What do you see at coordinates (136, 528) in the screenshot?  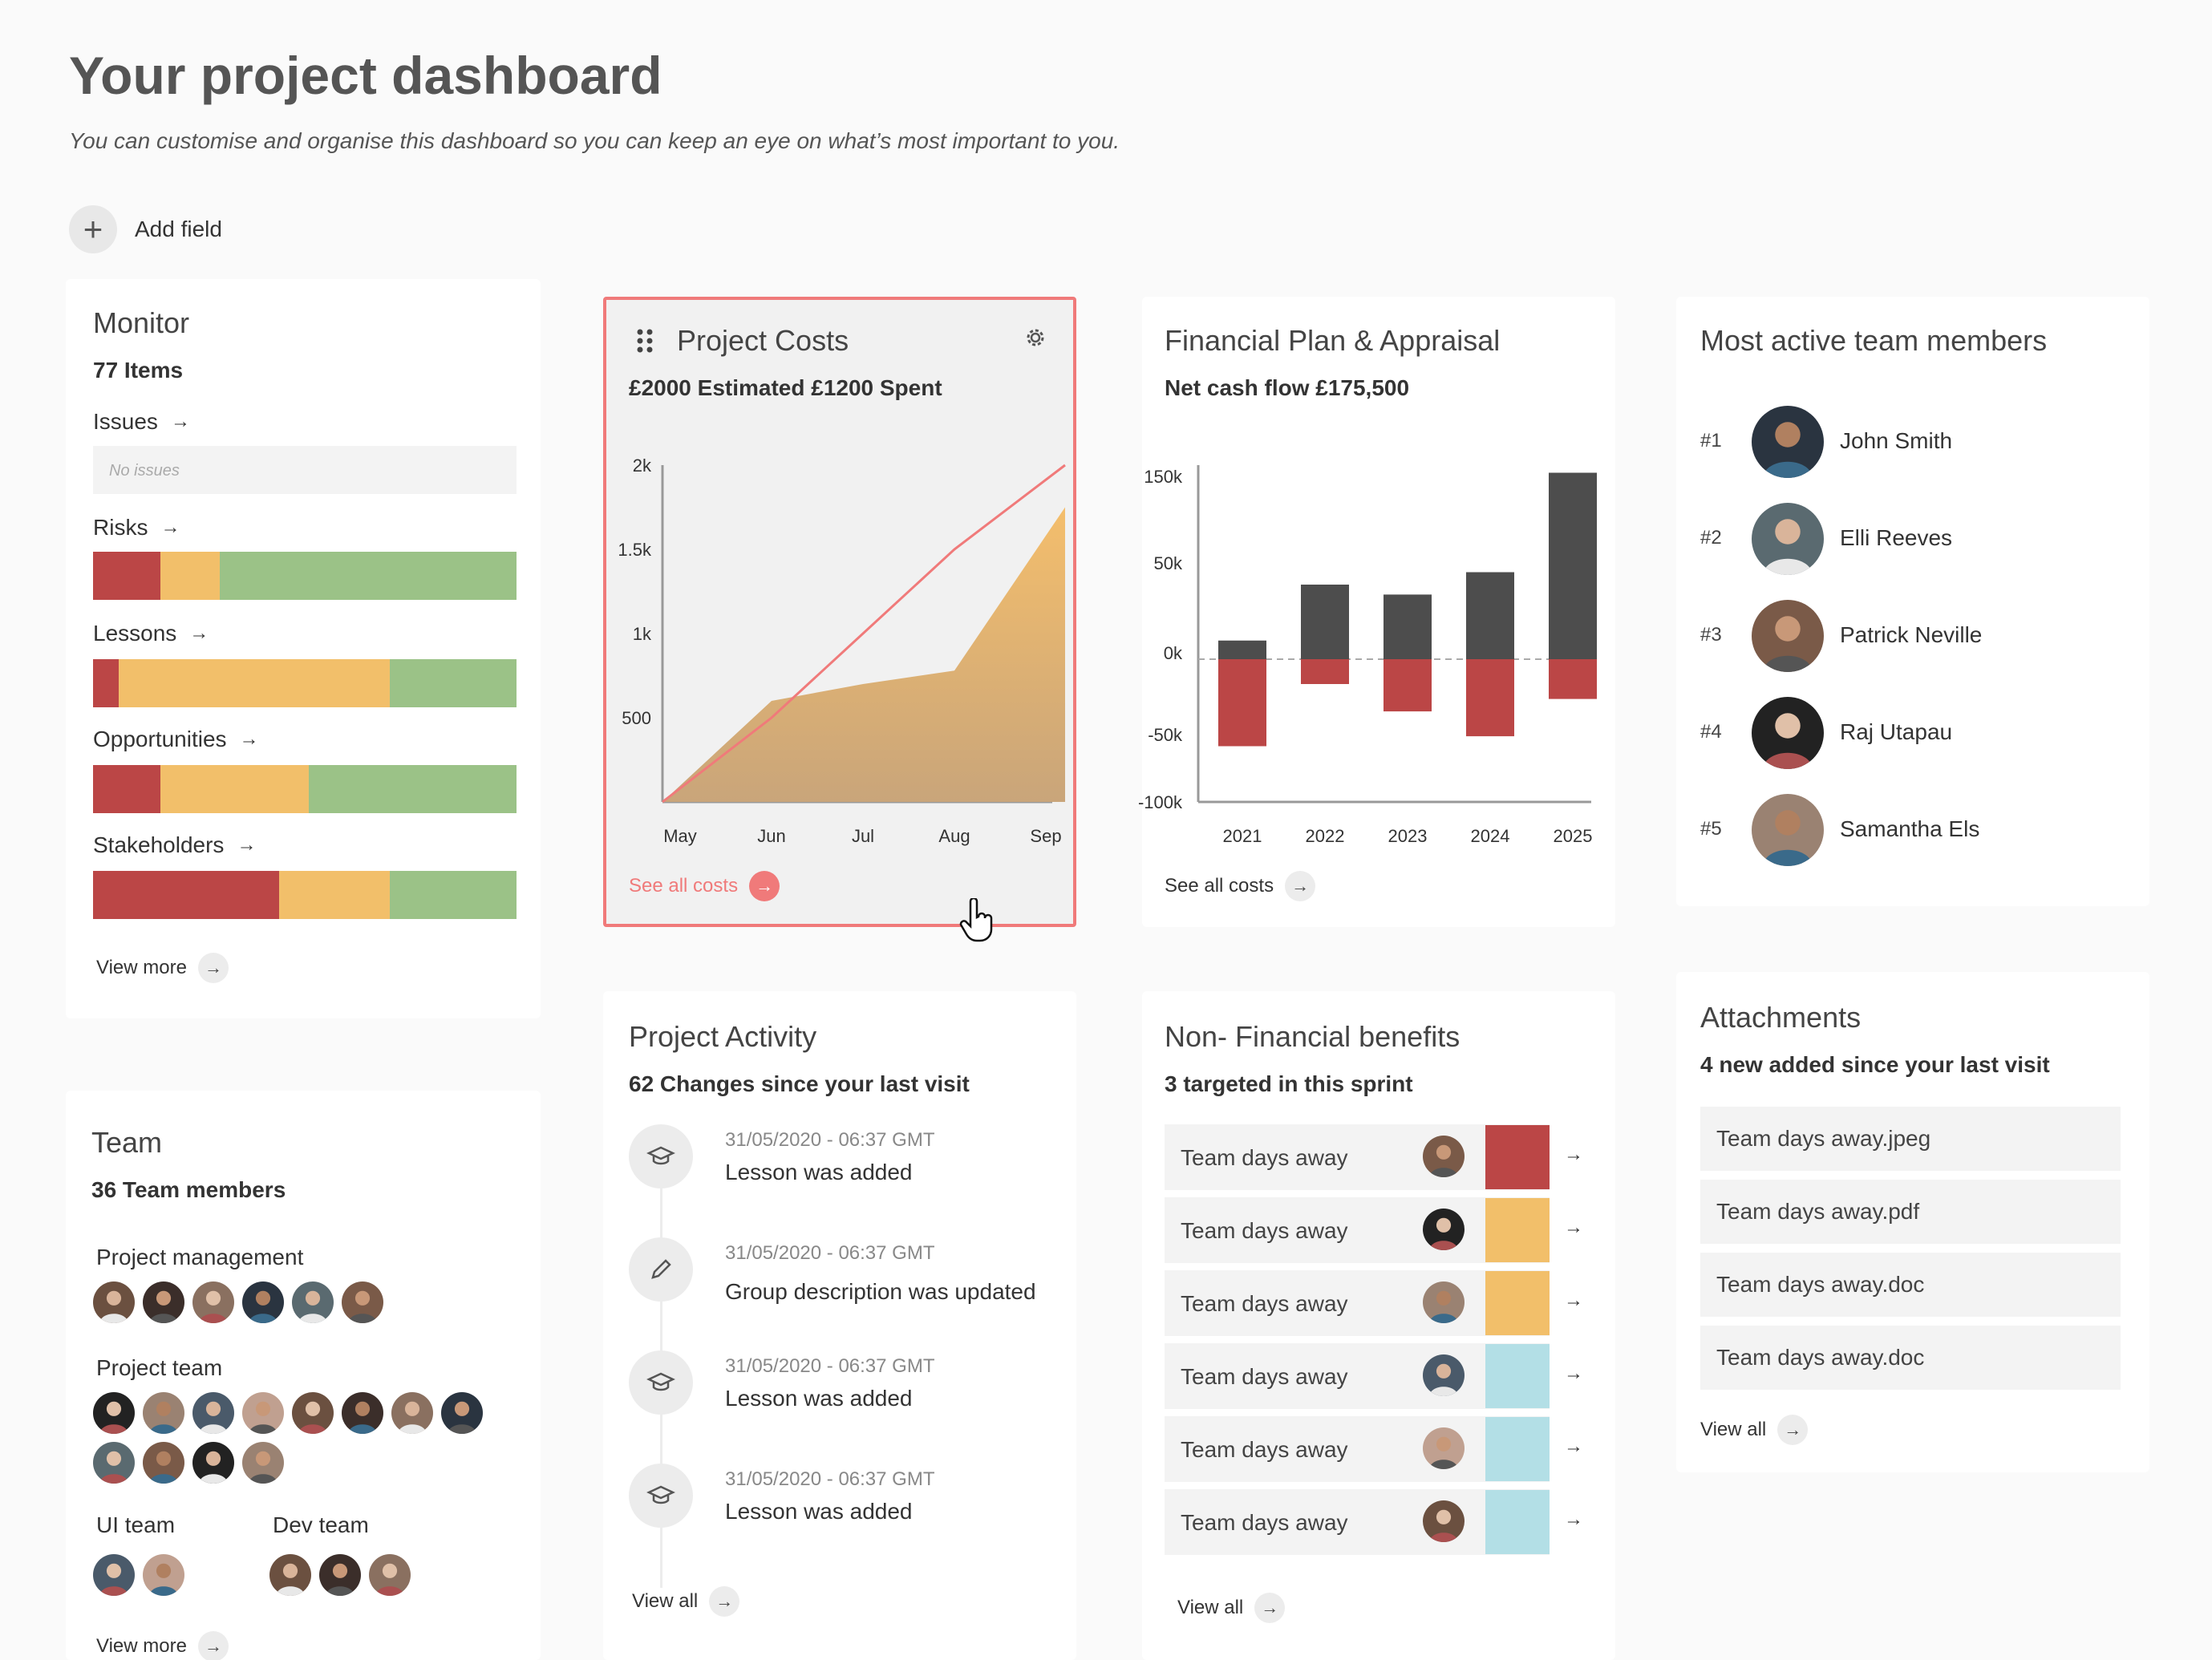 I see `risks-link: Risks →` at bounding box center [136, 528].